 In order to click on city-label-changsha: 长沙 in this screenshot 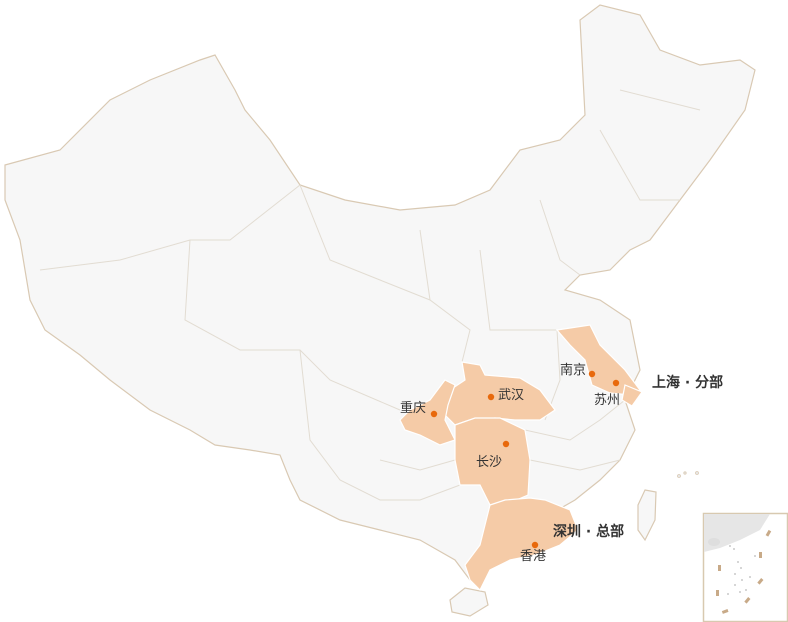, I will do `click(489, 462)`.